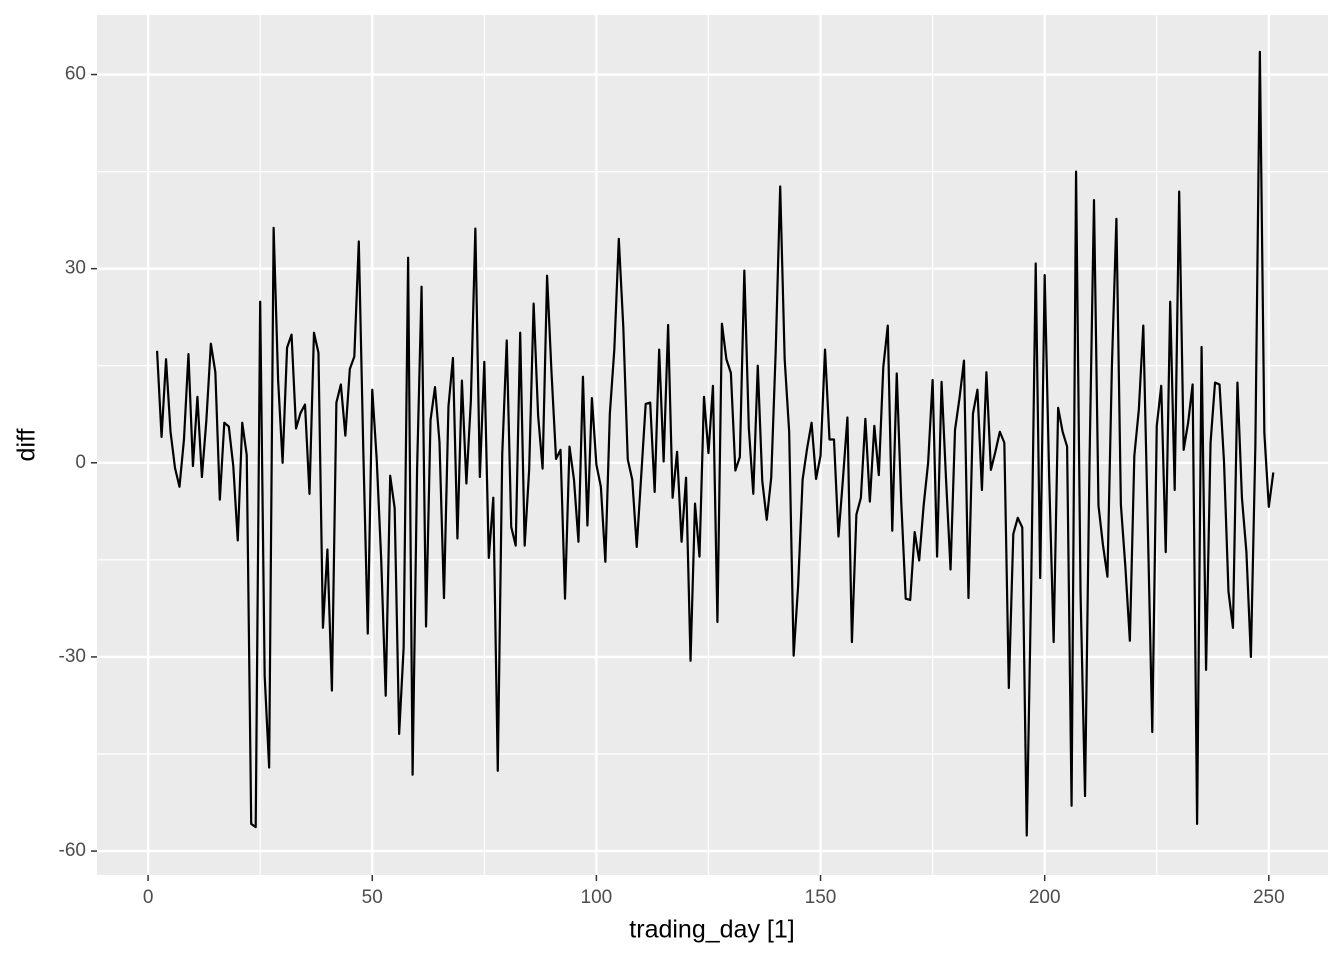  I want to click on y-tick-label: 0, so click(80, 462).